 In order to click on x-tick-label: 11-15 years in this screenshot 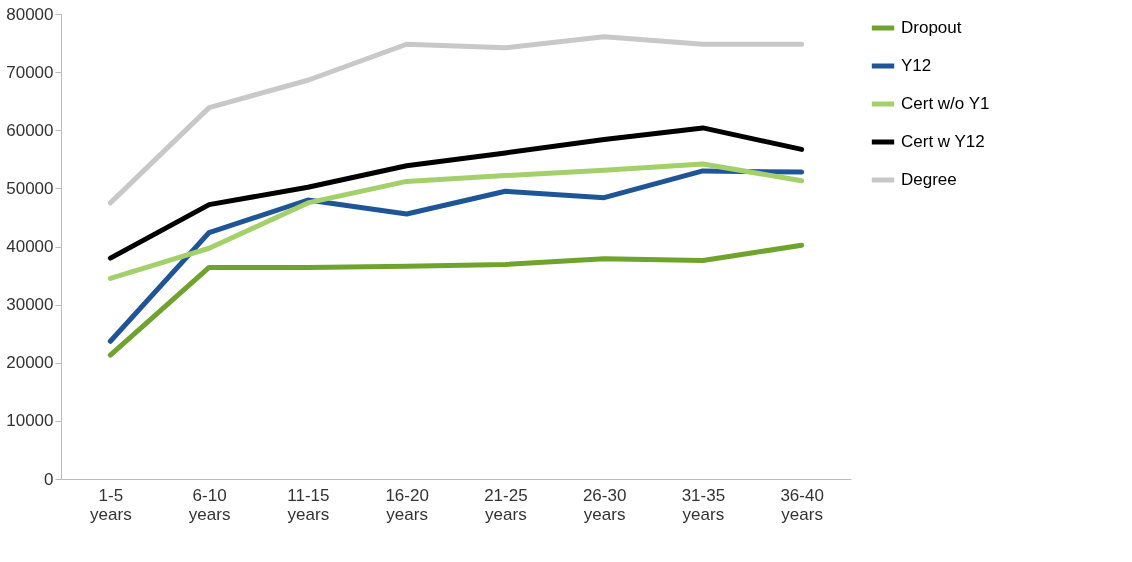, I will do `click(308, 504)`.